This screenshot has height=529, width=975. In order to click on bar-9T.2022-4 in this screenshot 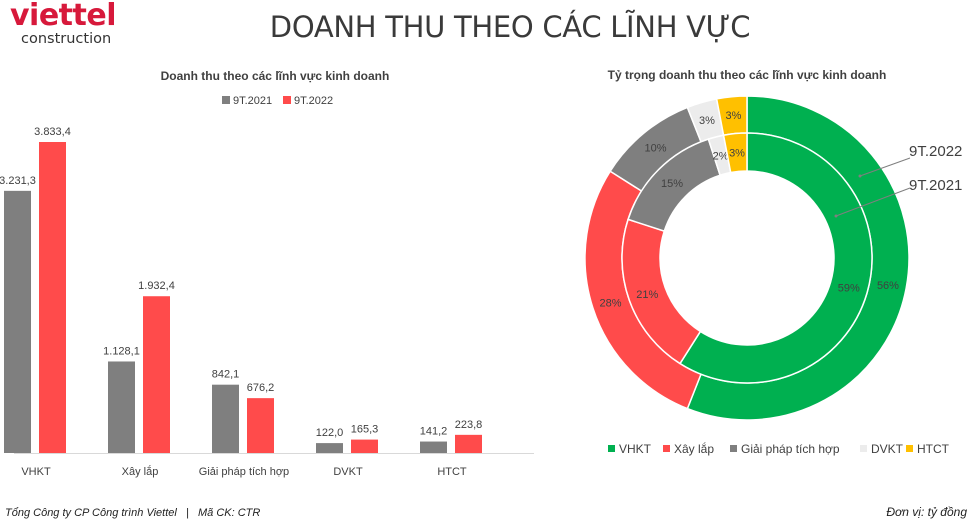, I will do `click(468, 443)`.